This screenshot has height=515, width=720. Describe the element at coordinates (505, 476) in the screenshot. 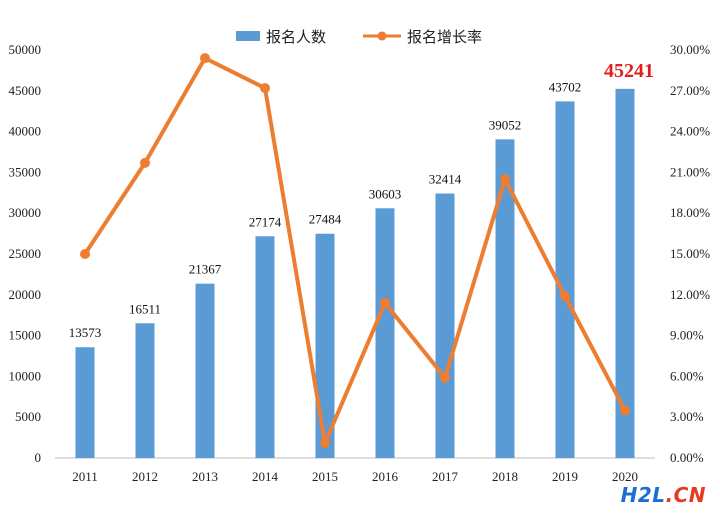

I see `x-tick-label: 2018` at that location.